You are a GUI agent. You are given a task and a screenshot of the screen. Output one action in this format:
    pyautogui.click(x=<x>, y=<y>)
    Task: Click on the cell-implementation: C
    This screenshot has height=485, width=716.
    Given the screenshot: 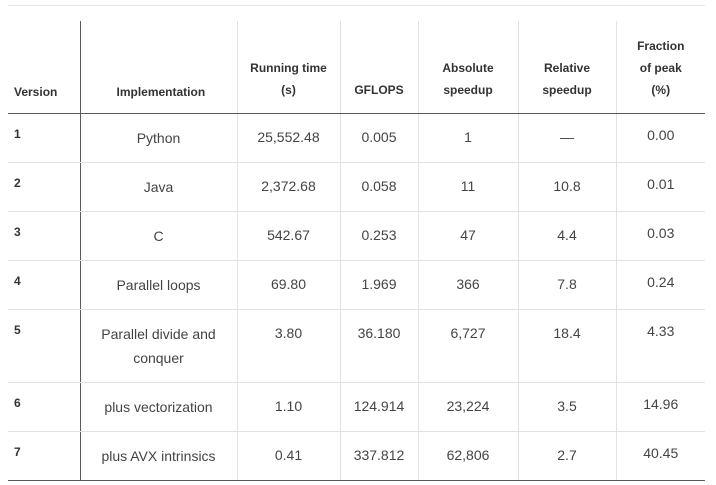 What is the action you would take?
    pyautogui.click(x=159, y=236)
    